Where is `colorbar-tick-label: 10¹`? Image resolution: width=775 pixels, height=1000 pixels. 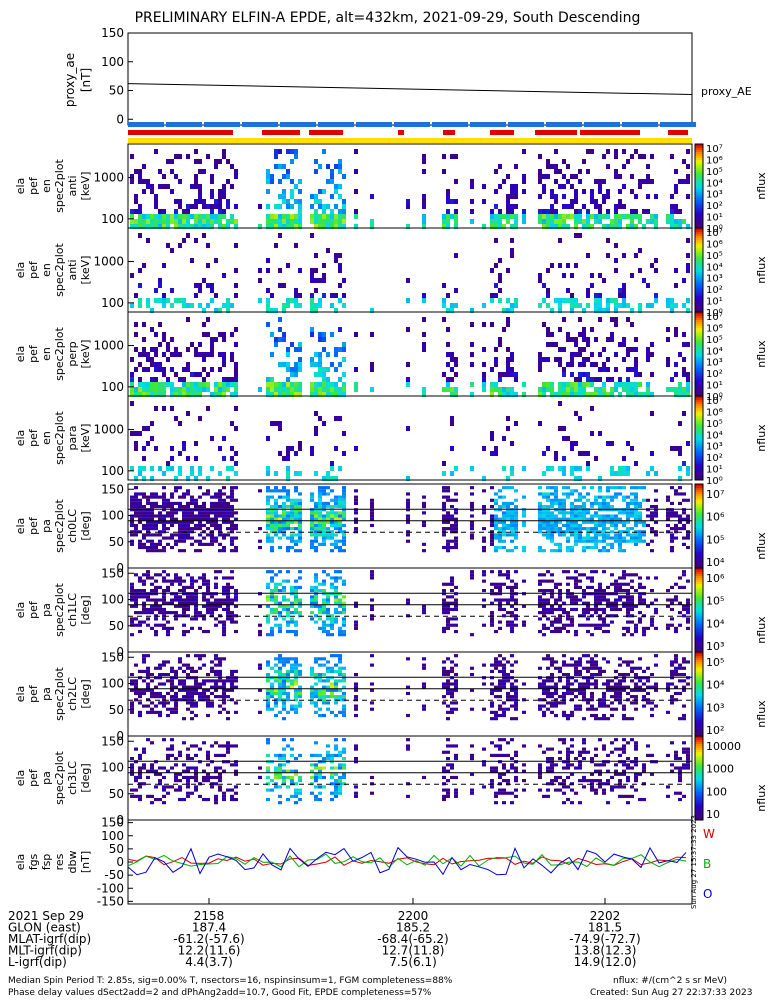
colorbar-tick-label: 10¹ is located at coordinates (714, 218).